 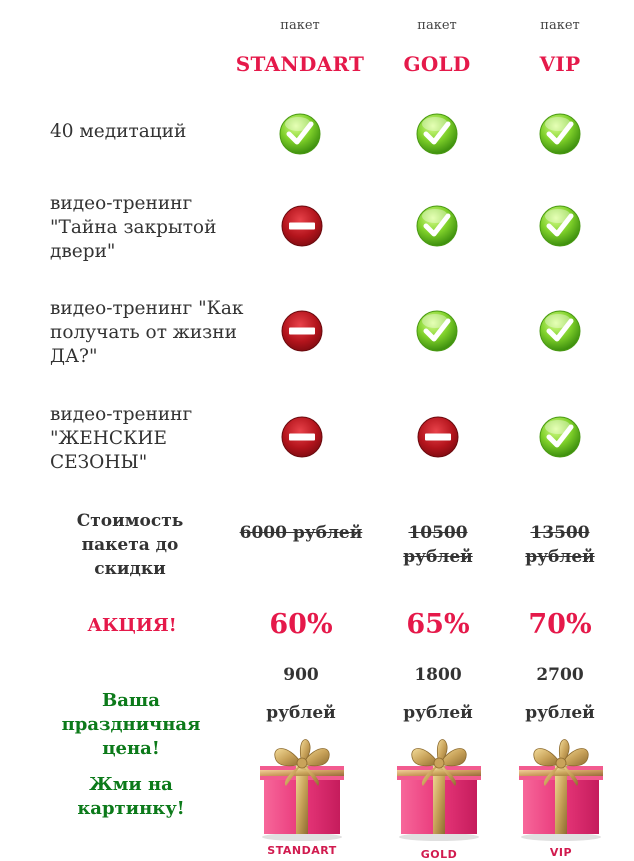 What do you see at coordinates (437, 25) in the screenshot?
I see `packet-label-gold: пакет` at bounding box center [437, 25].